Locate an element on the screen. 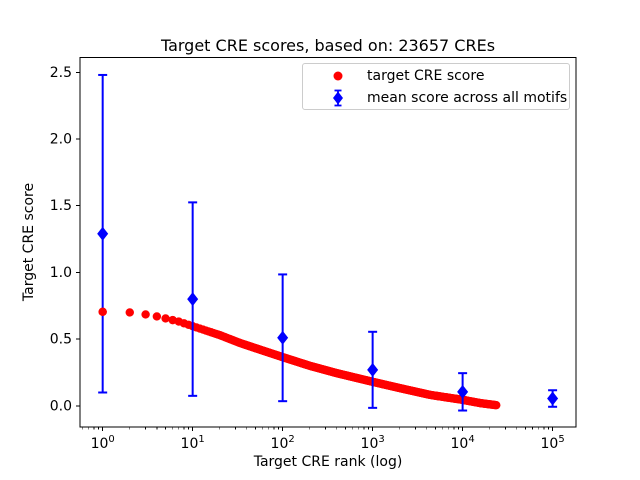  legend-item-target-cre-score: target CRE score is located at coordinates (436, 76).